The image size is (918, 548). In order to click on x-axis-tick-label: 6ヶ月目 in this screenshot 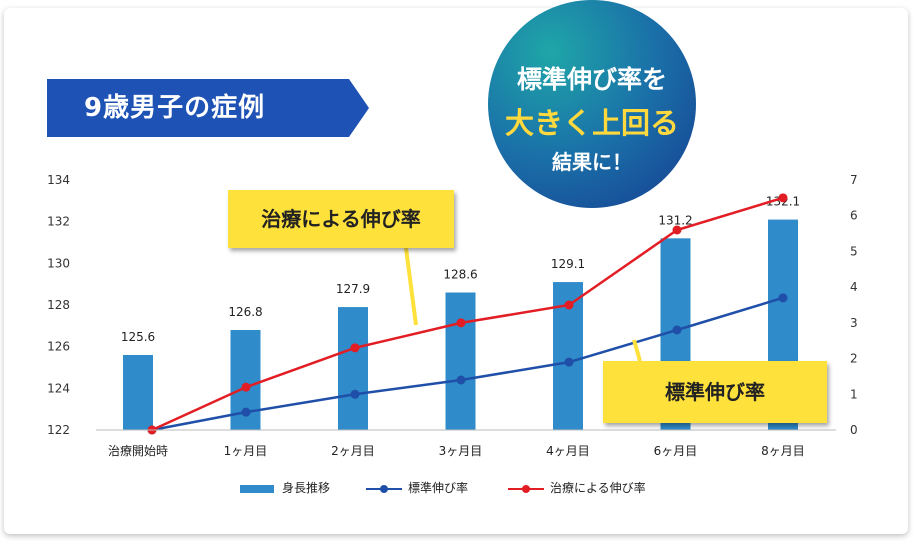, I will do `click(676, 451)`.